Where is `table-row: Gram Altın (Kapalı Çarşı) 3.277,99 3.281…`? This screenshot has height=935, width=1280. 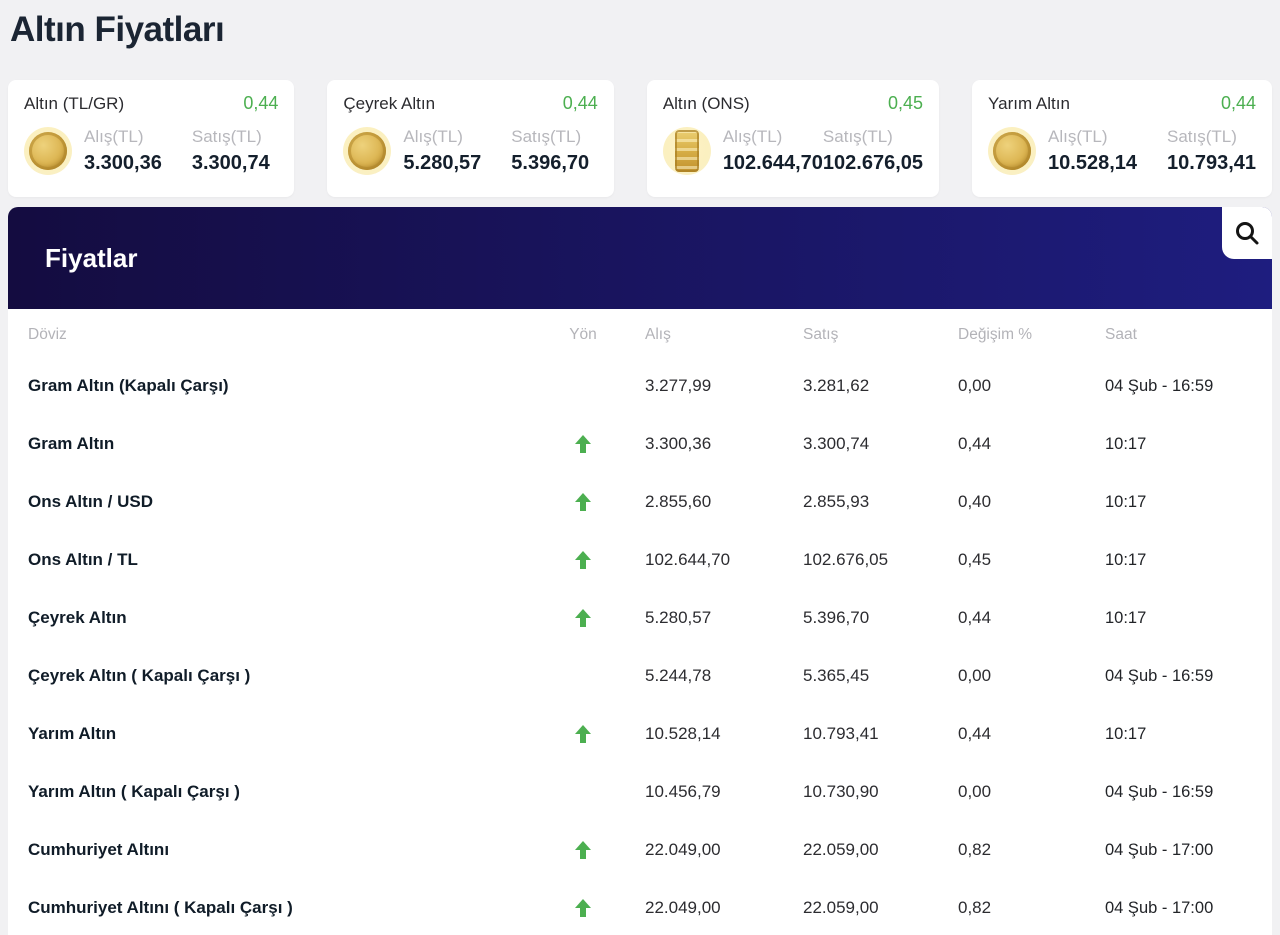 table-row: Gram Altın (Kapalı Çarşı) 3.277,99 3.281… is located at coordinates (621, 385).